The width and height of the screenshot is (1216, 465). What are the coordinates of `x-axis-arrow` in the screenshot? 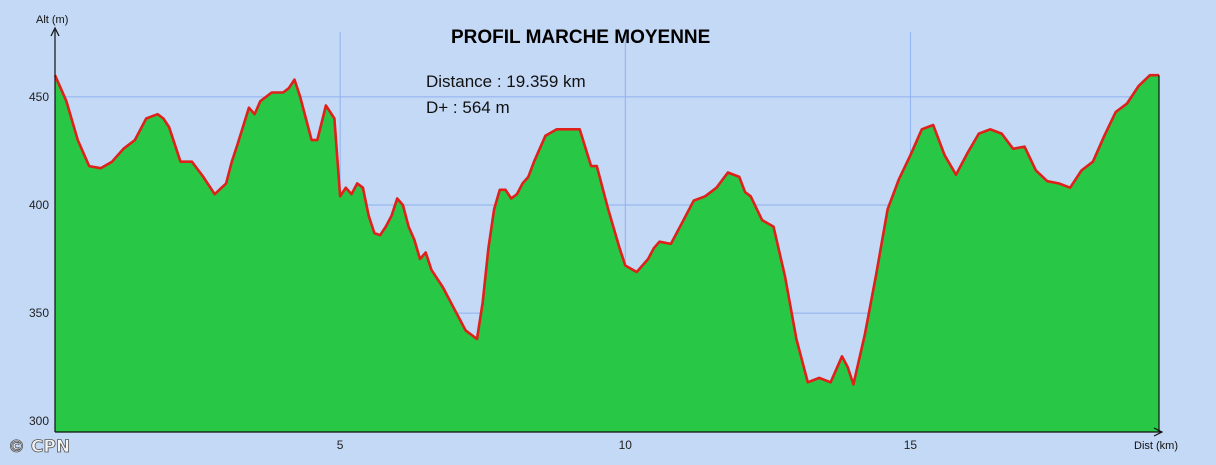 It's located at (1158, 432).